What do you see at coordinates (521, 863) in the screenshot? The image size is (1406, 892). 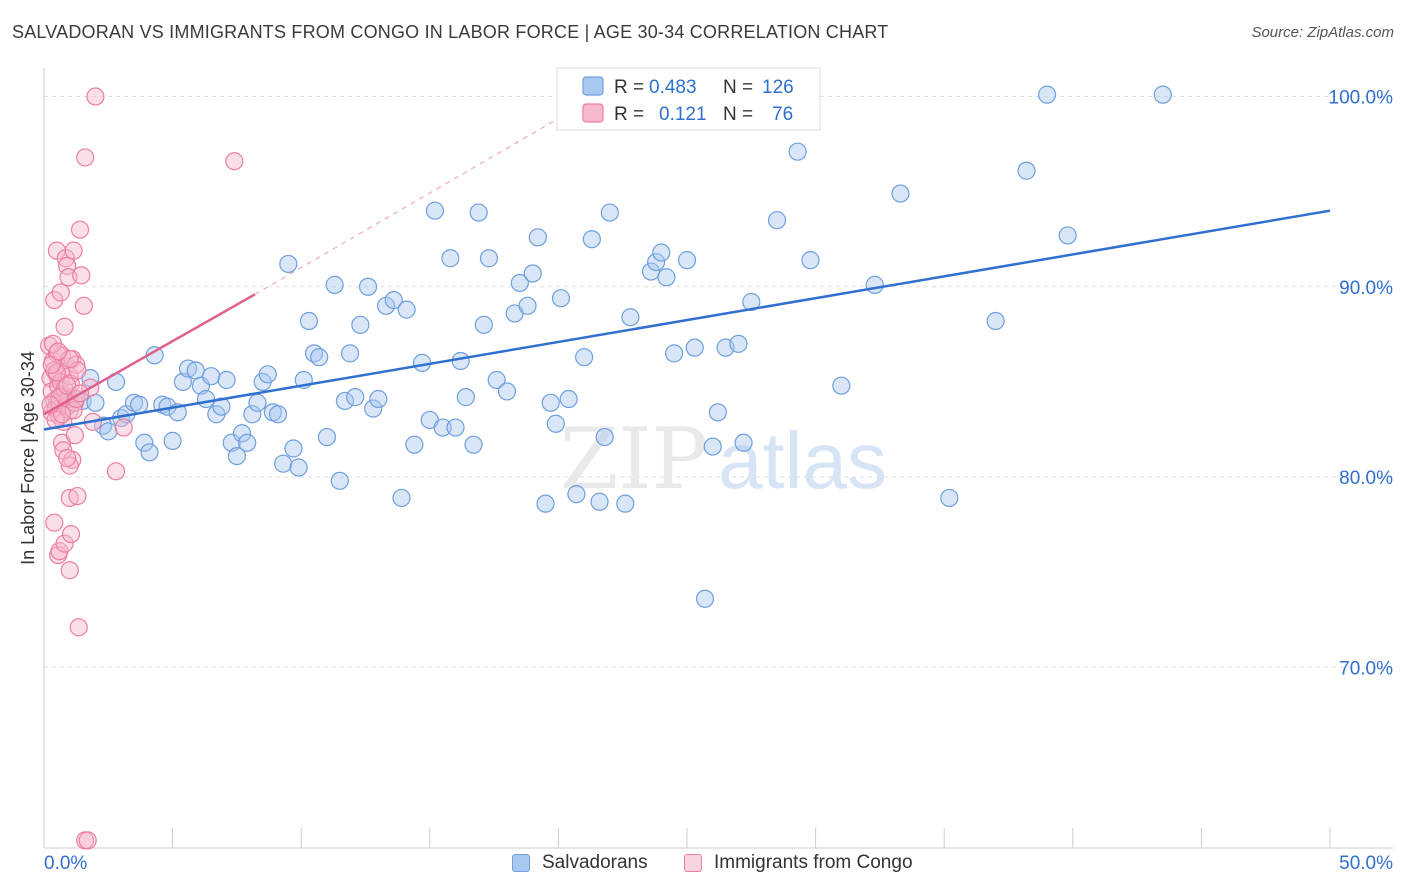 I see `legend-swatch-bottom-salvadorans` at bounding box center [521, 863].